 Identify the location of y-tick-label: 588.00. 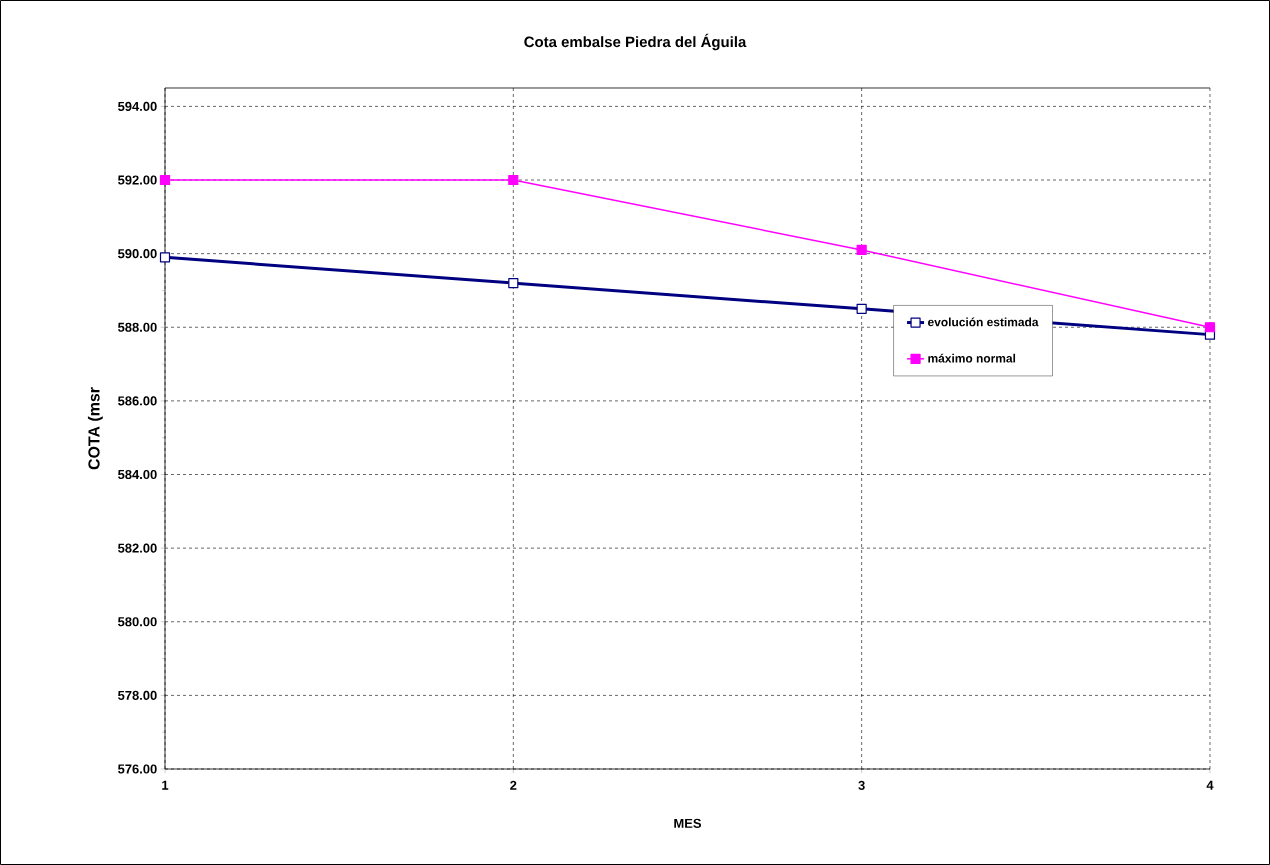
(137, 327).